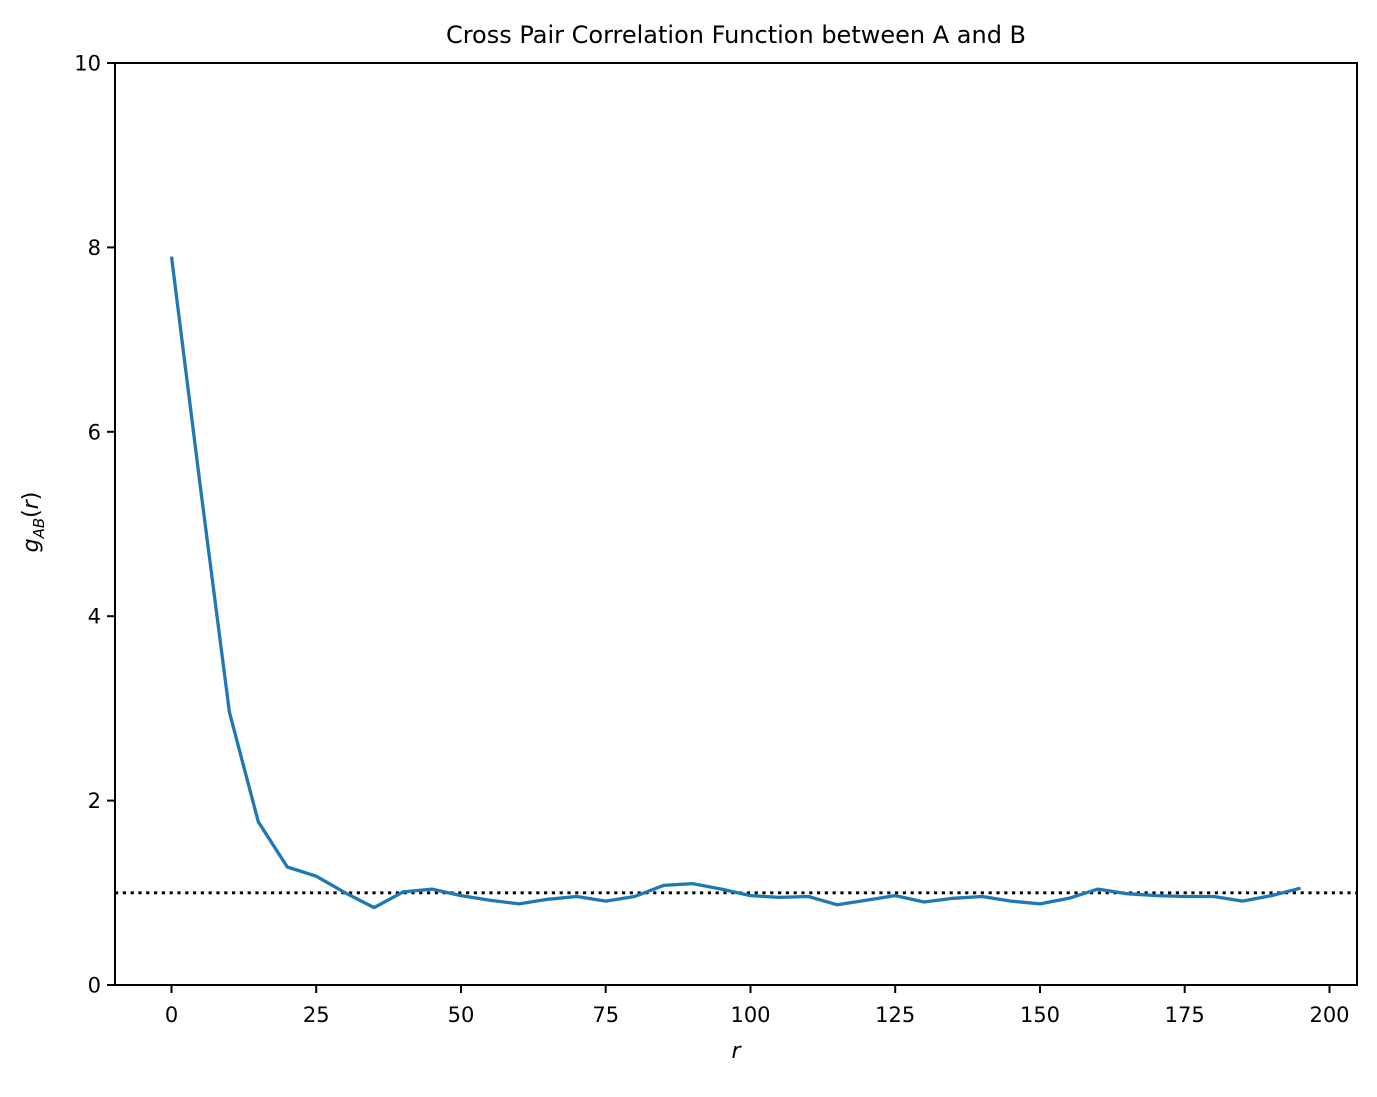 The height and width of the screenshot is (1097, 1377). I want to click on x-tick-label: 75, so click(605, 1015).